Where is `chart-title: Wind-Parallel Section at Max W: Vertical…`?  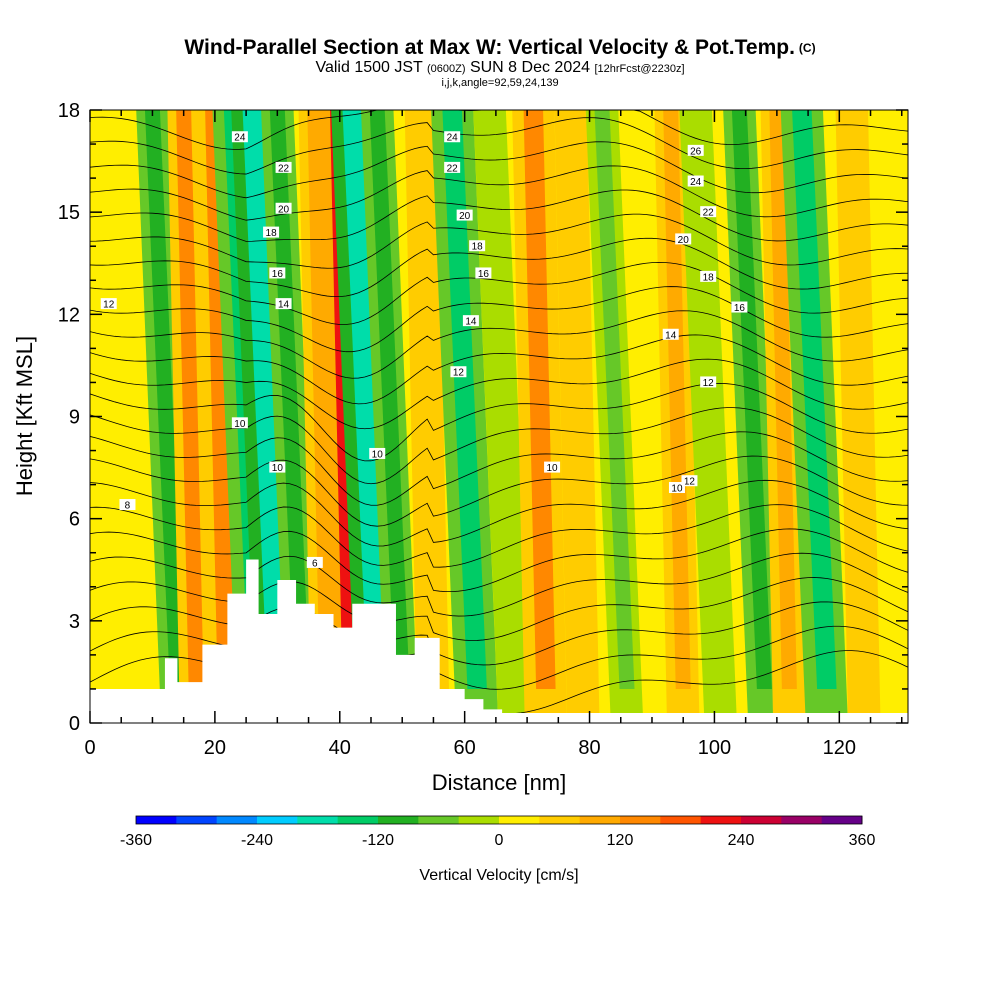
chart-title: Wind-Parallel Section at Max W: Vertical… is located at coordinates (500, 48).